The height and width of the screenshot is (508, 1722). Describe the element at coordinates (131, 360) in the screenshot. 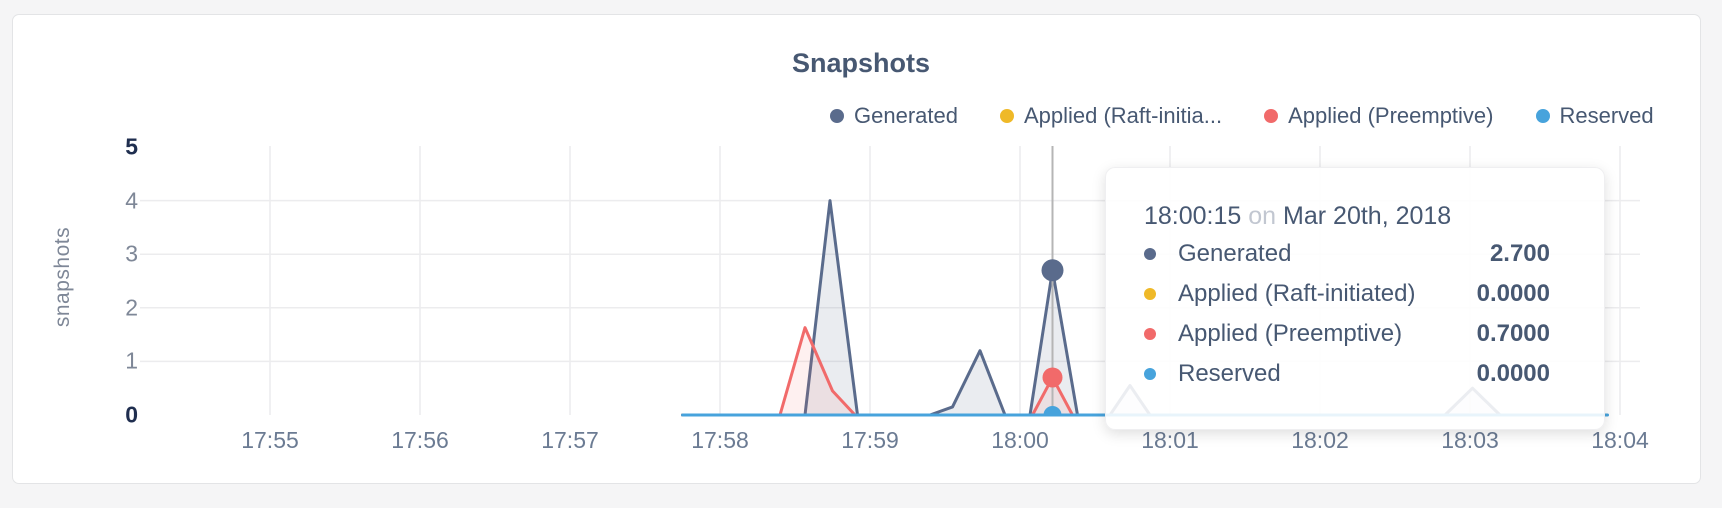

I see `y-axis-tick-label: 1` at that location.